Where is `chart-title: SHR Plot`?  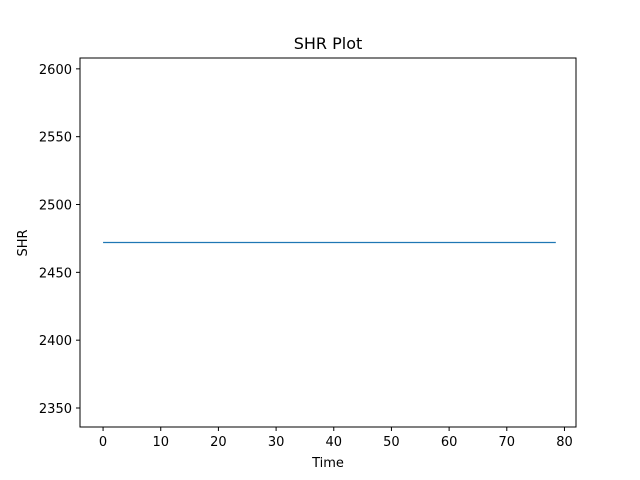 chart-title: SHR Plot is located at coordinates (328, 43).